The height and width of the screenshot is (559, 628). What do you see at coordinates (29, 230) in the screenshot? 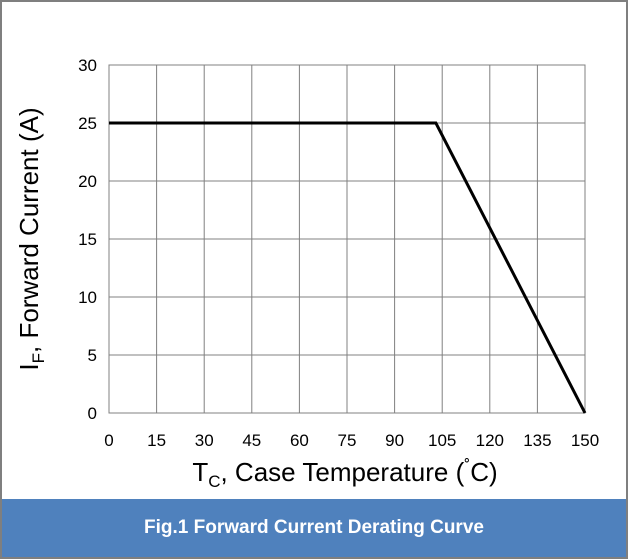
I see `y-axis-label-rest: , Forward Current (A)` at bounding box center [29, 230].